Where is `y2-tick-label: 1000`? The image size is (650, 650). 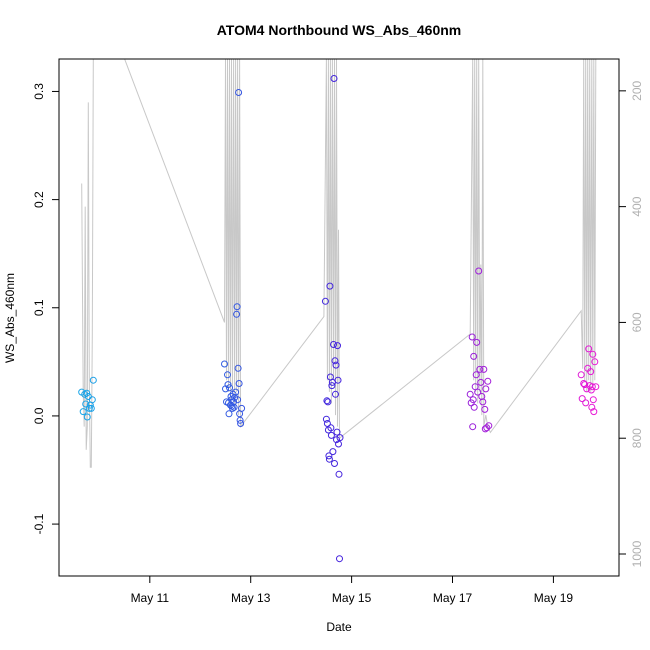 y2-tick-label: 1000 is located at coordinates (637, 553).